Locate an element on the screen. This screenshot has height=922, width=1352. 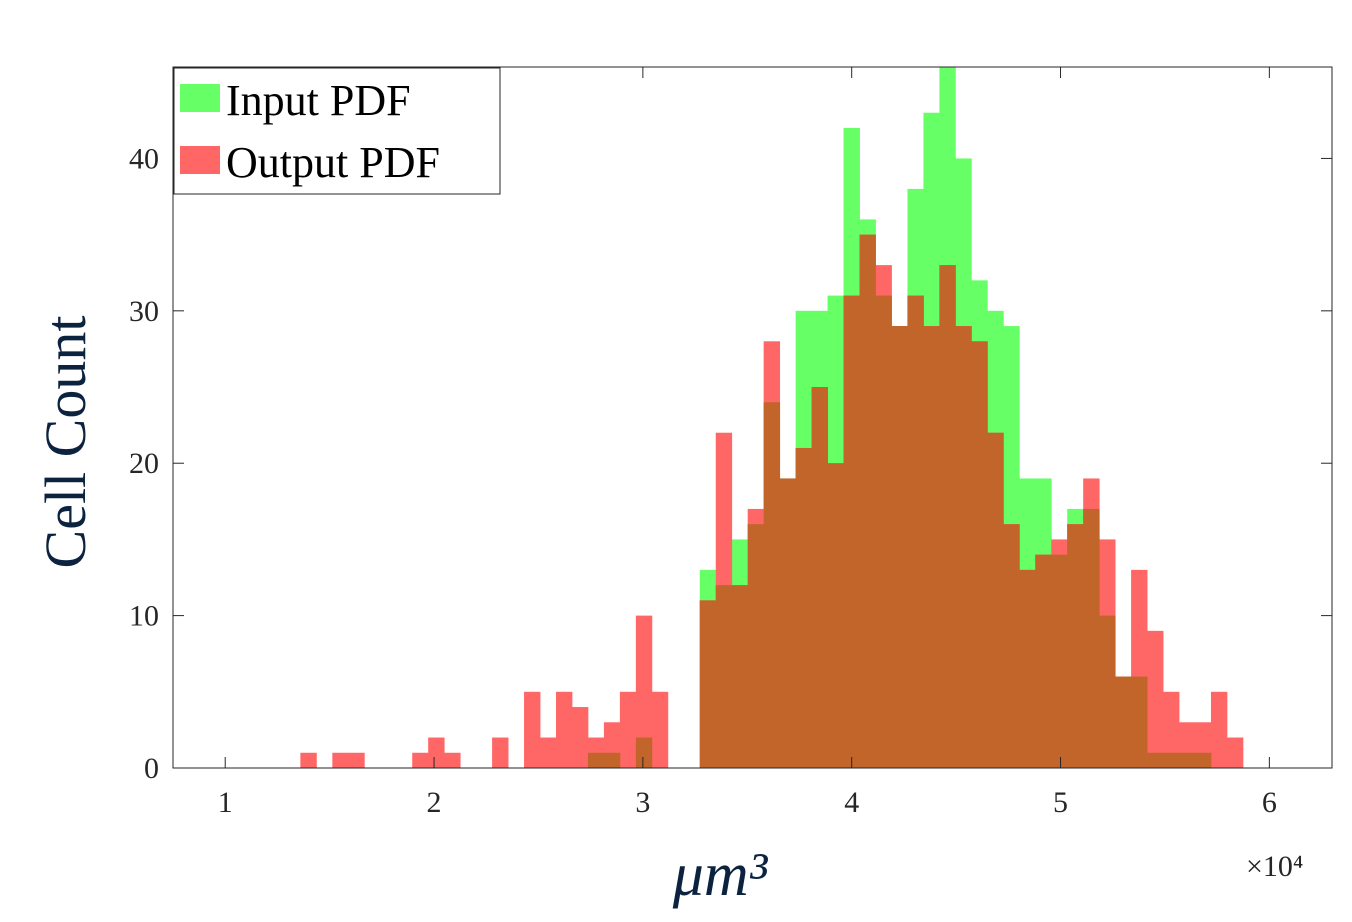
y-tick-label: 40 is located at coordinates (144, 158).